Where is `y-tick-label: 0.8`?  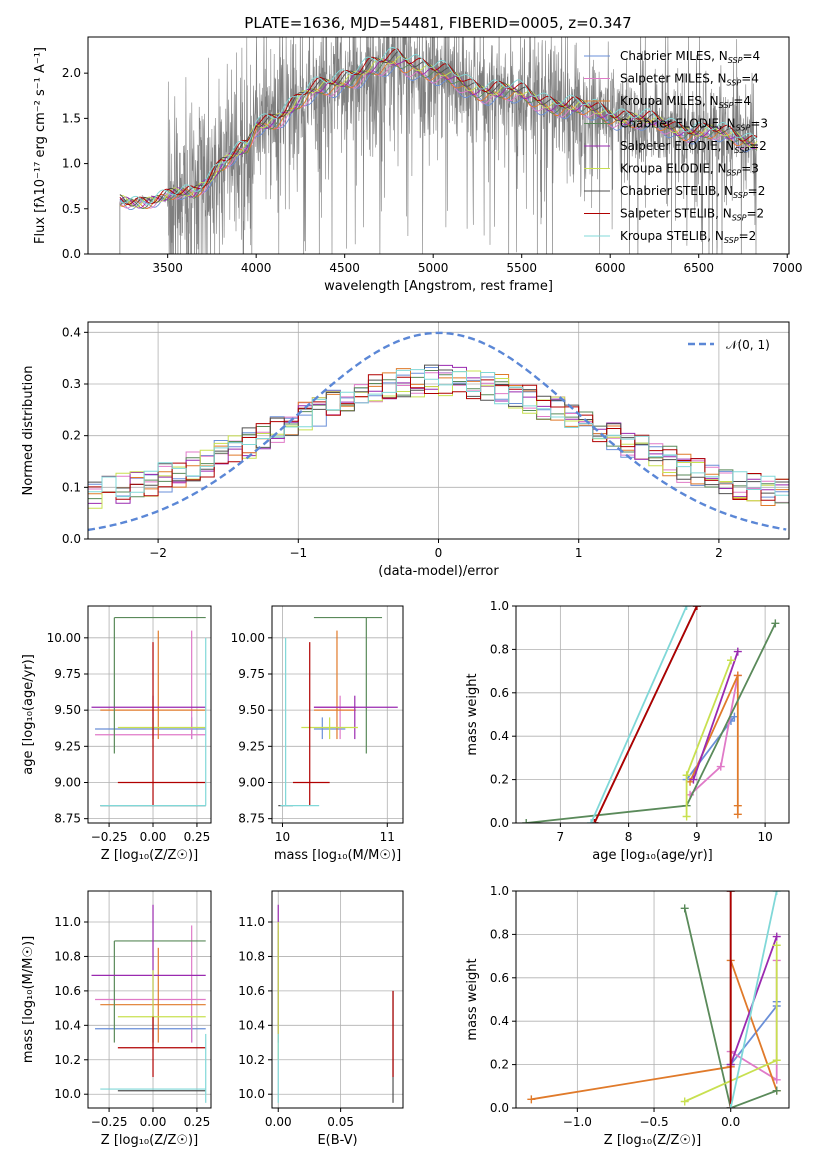 y-tick-label: 0.8 is located at coordinates (499, 934).